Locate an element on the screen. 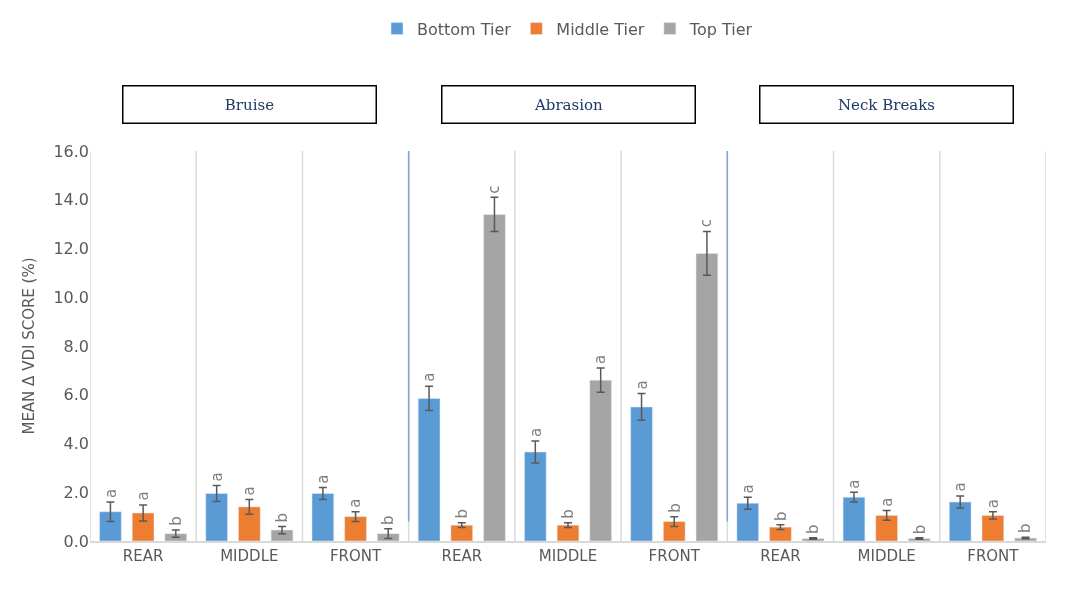 The width and height of the screenshot is (1071, 596). y-tick-label: 8.0 is located at coordinates (76, 346).